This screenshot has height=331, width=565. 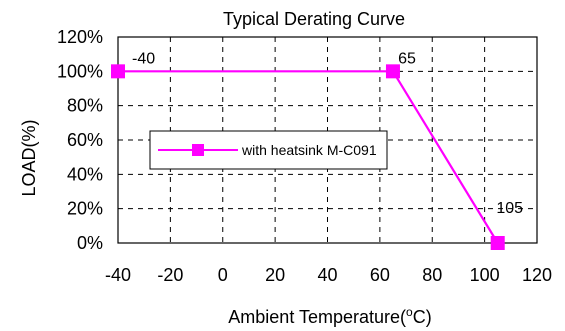 What do you see at coordinates (432, 275) in the screenshot?
I see `x-tick-label: 80` at bounding box center [432, 275].